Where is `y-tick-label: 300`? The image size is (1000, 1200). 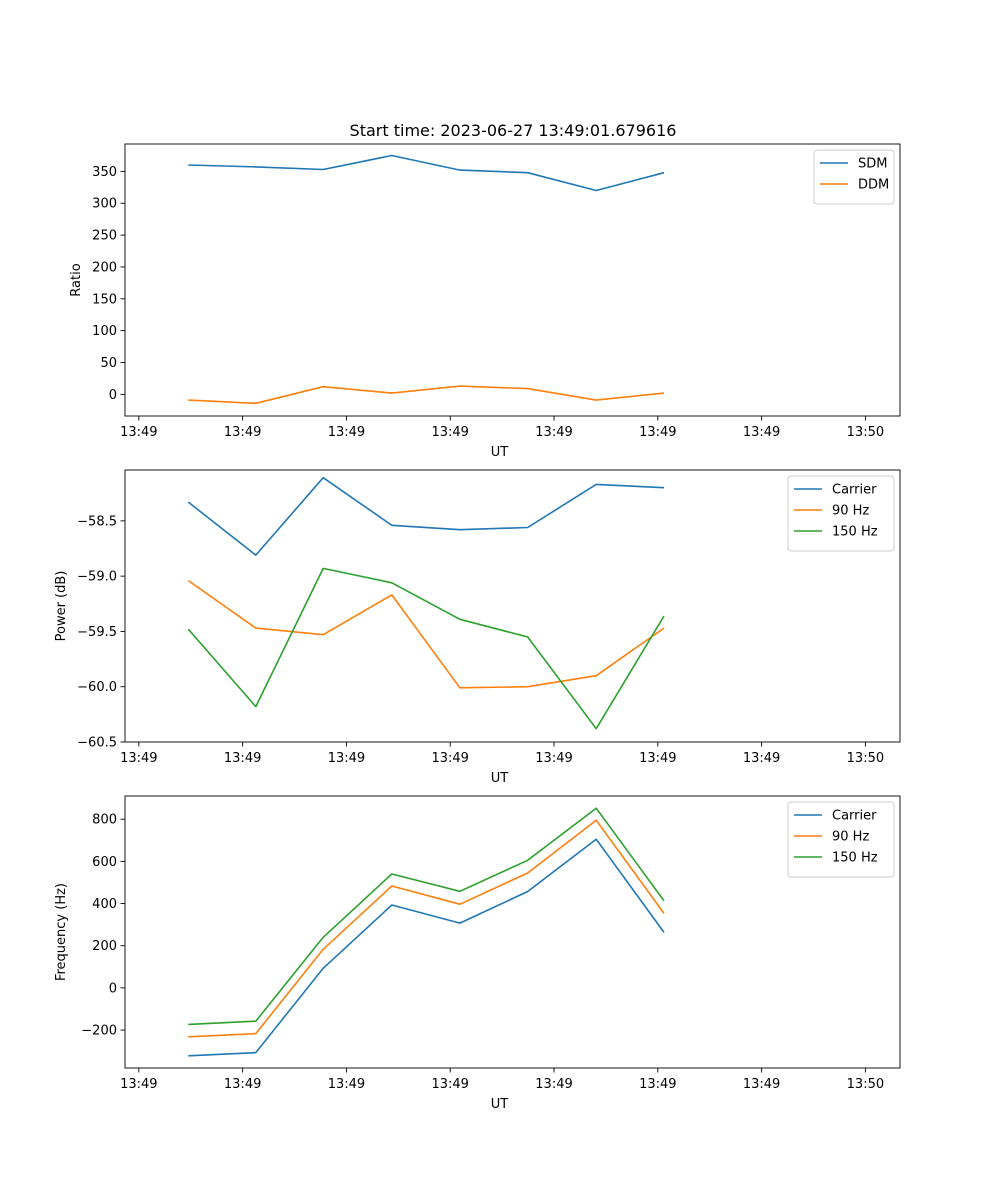 y-tick-label: 300 is located at coordinates (104, 204).